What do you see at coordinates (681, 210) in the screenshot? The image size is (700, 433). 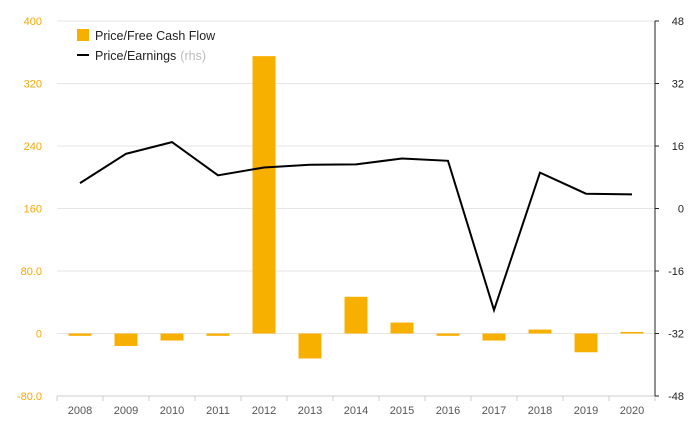 I see `y-right-tick-label: 0` at bounding box center [681, 210].